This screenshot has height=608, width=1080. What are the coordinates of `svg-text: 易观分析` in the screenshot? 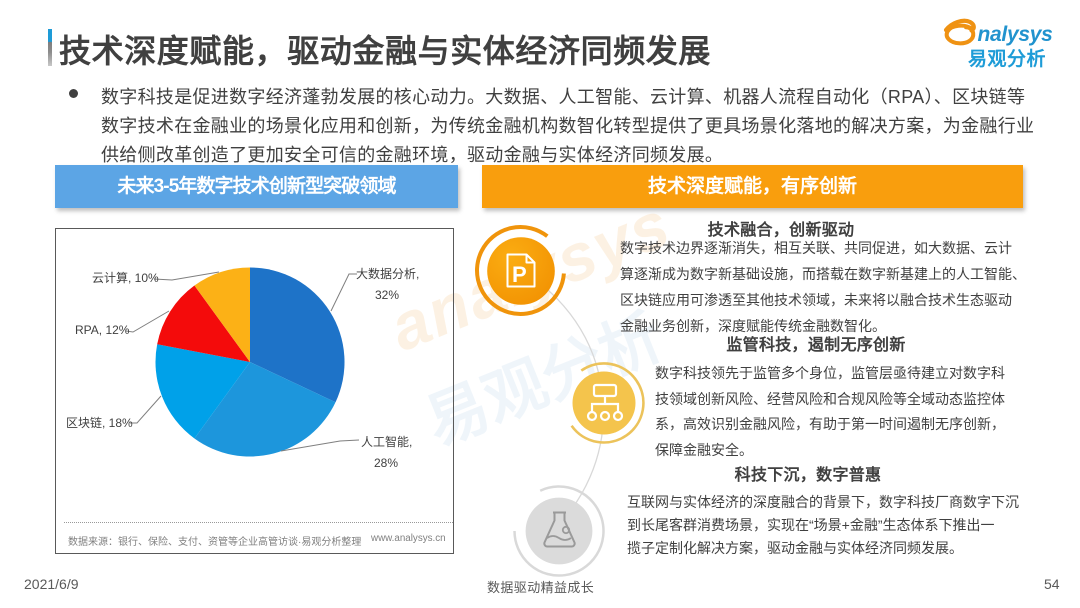 It's located at (1007, 58).